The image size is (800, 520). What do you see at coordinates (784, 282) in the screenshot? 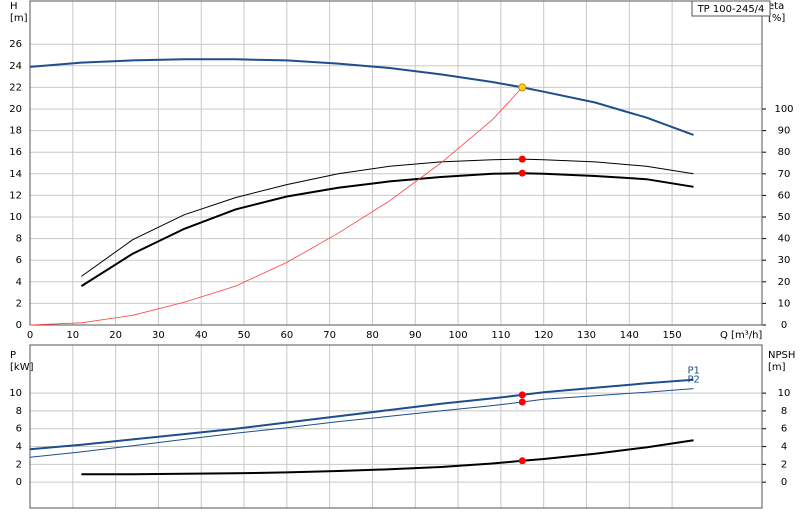
I see `y2-tick-label: 20` at bounding box center [784, 282].